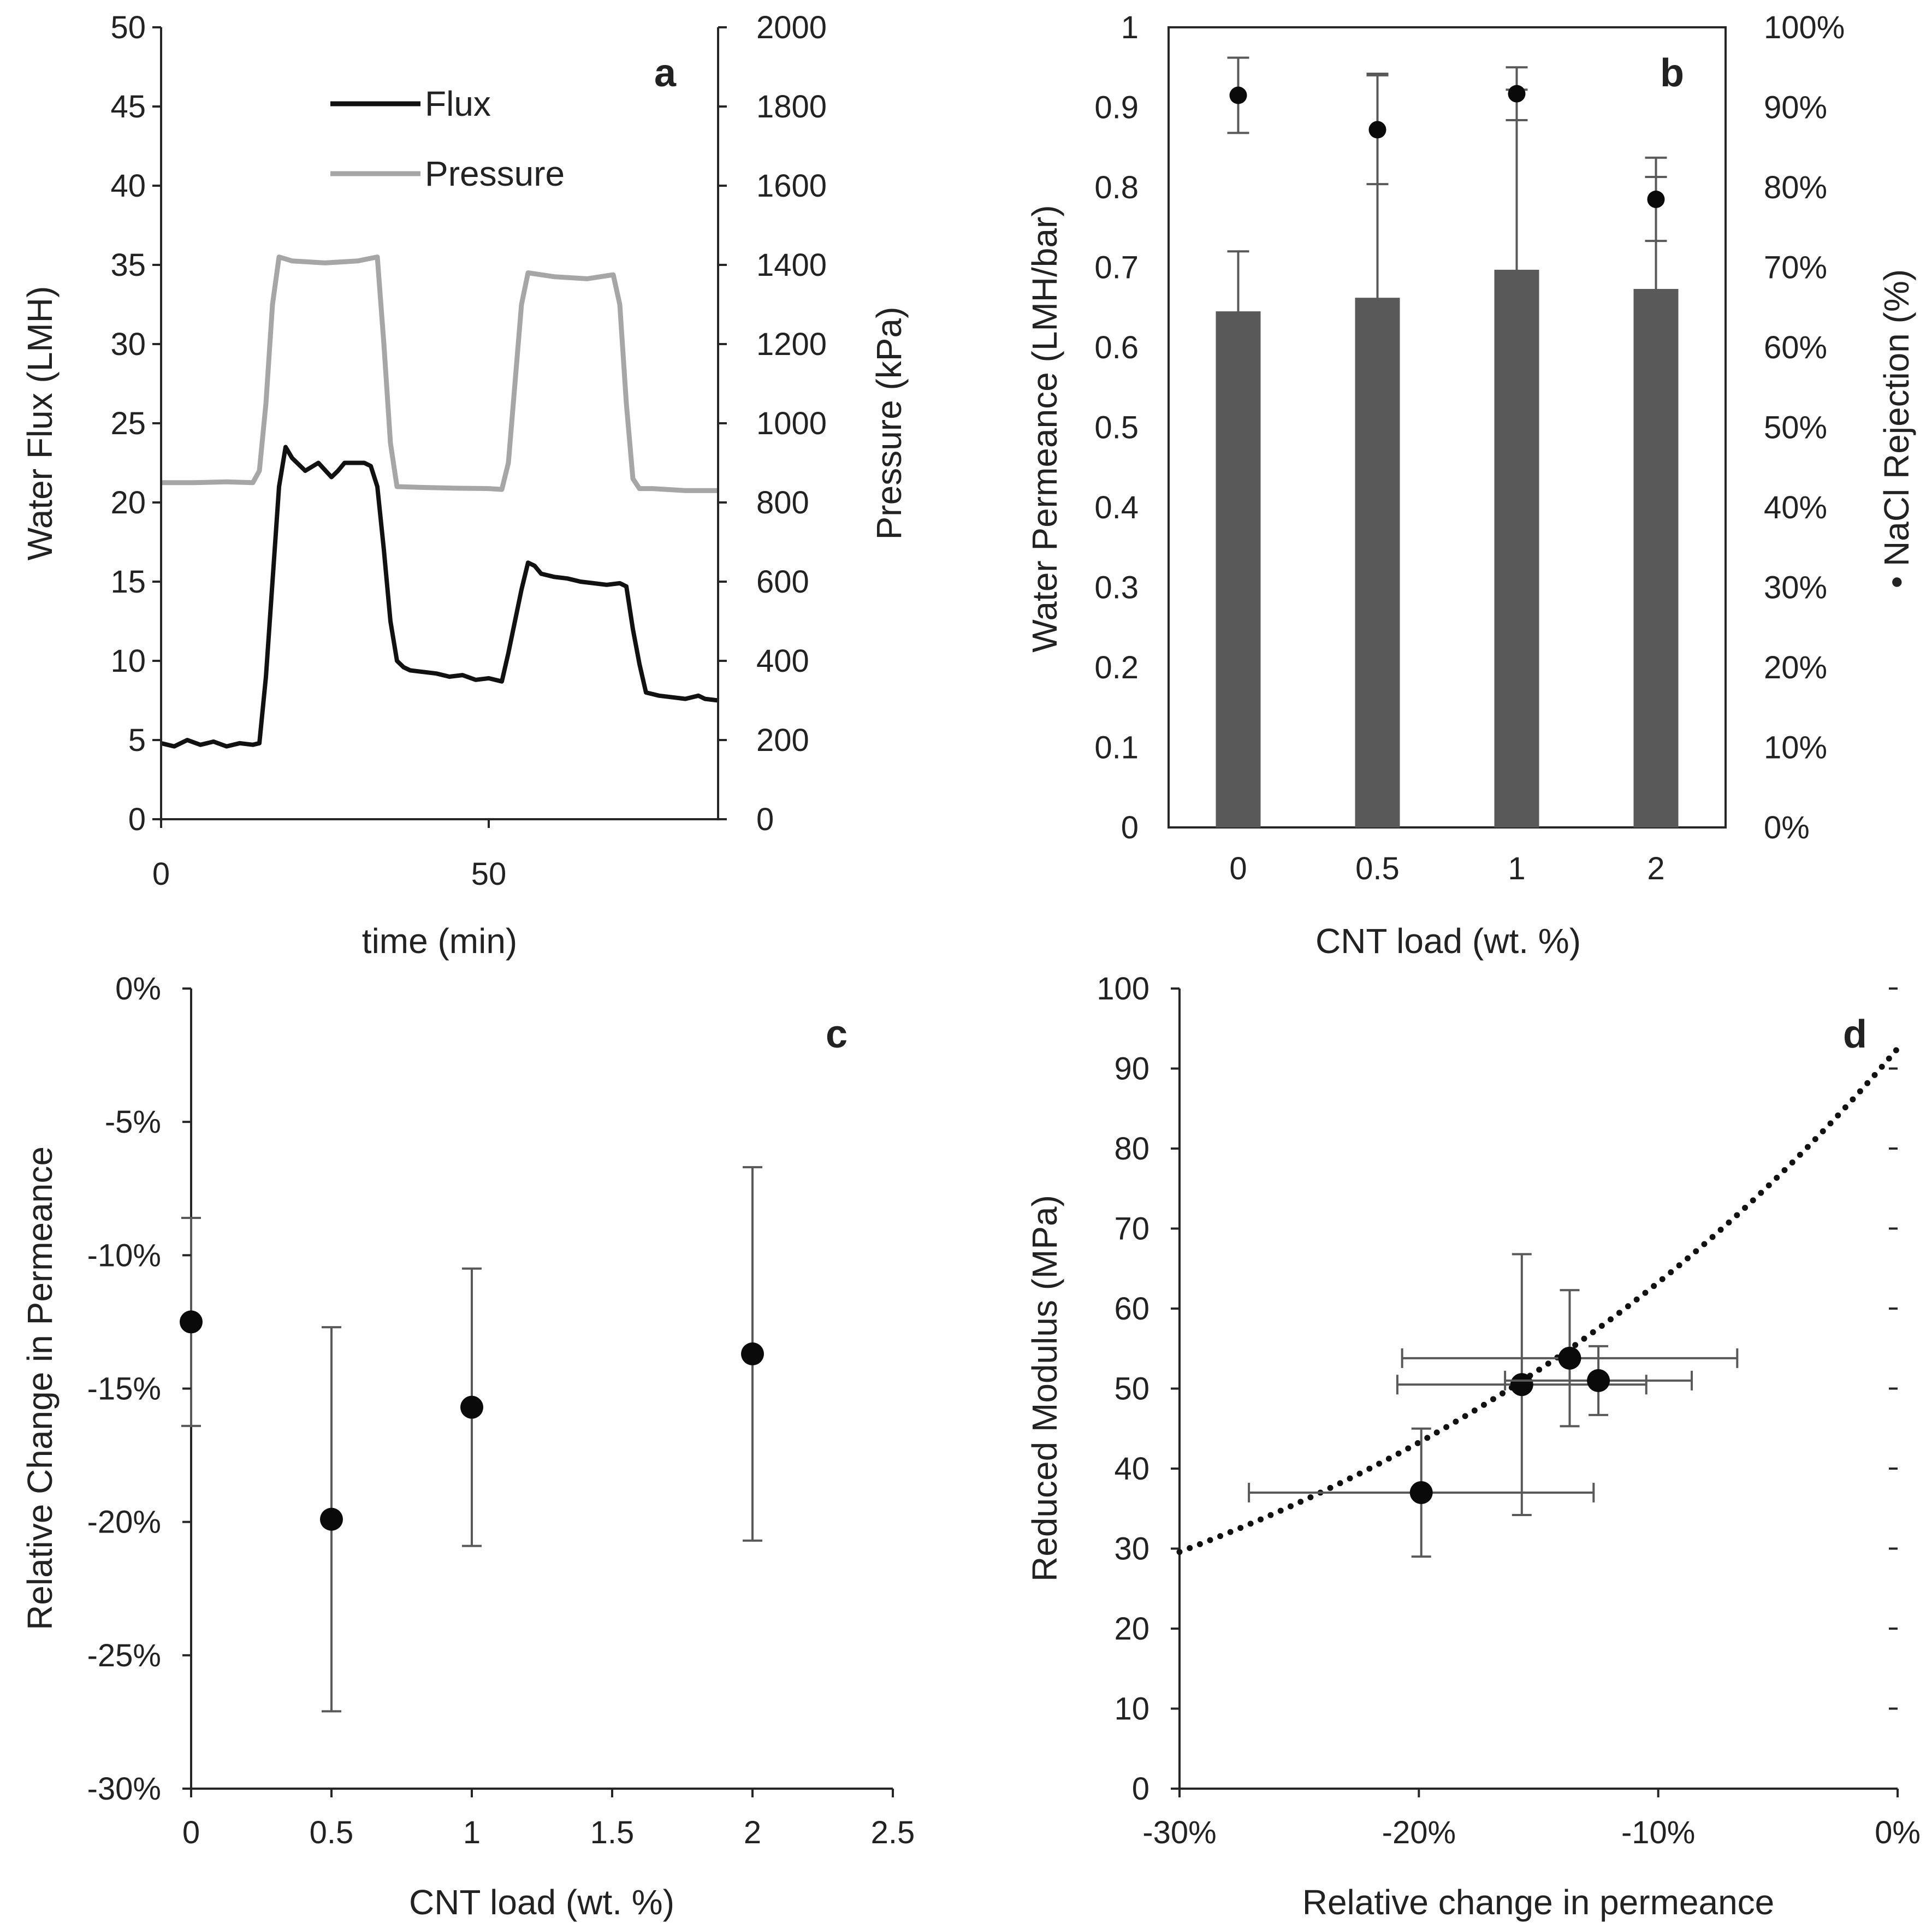 The height and width of the screenshot is (1929, 1932). I want to click on panel-a-y-tick-label: 45, so click(128, 107).